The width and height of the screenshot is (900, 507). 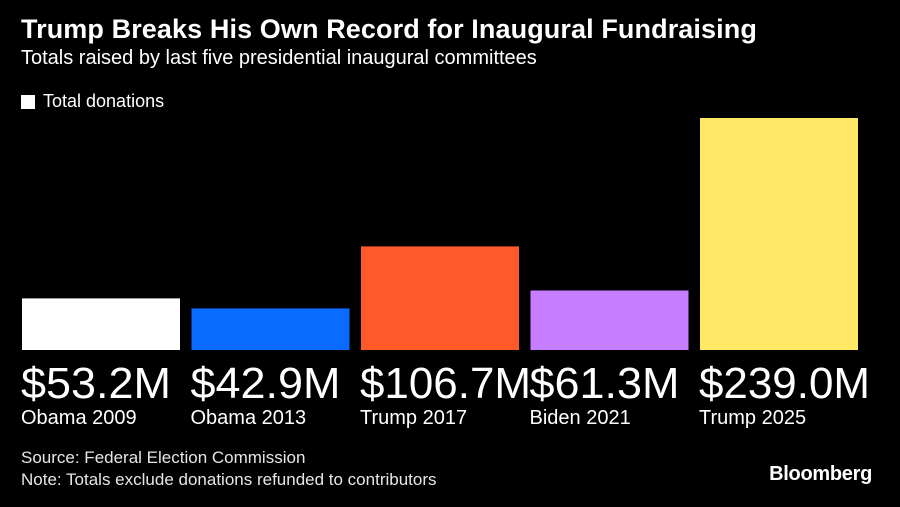 I want to click on category-label: Trump 2017, so click(x=413, y=418).